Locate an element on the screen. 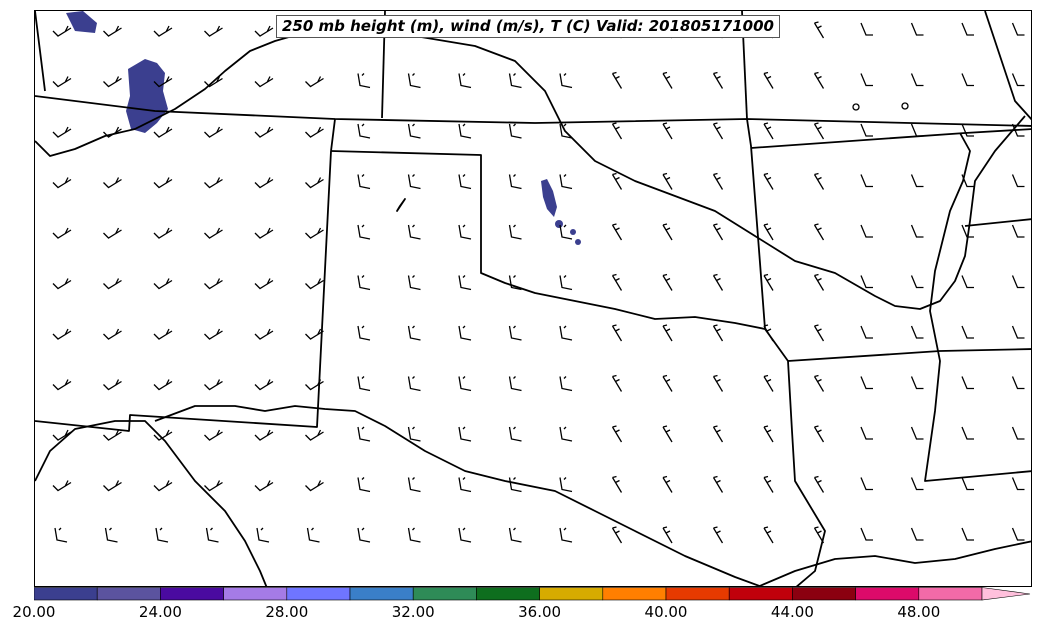 Image resolution: width=1041 pixels, height=633 pixels. colorbar-tick-label: 28.00 is located at coordinates (287, 612).